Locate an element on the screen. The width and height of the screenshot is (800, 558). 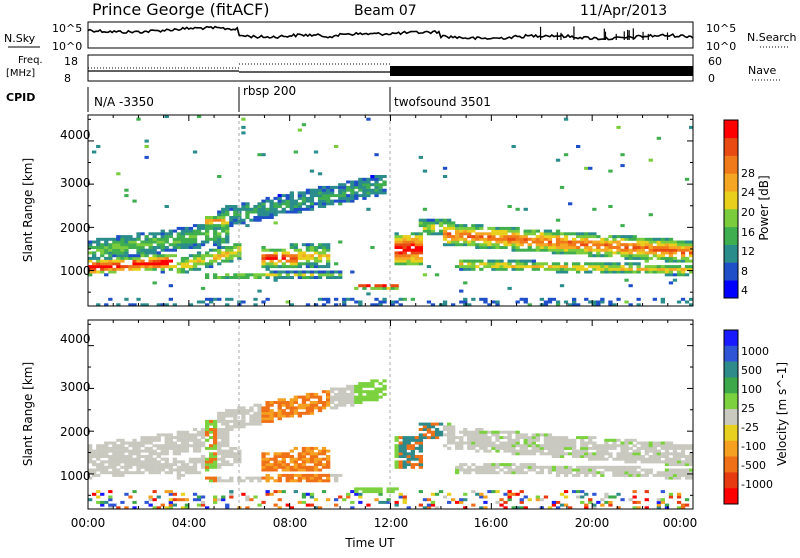
noise-panel: N.Sky 10^5 10^0 10^5 10^0 N.Search is located at coordinates (400, 37).